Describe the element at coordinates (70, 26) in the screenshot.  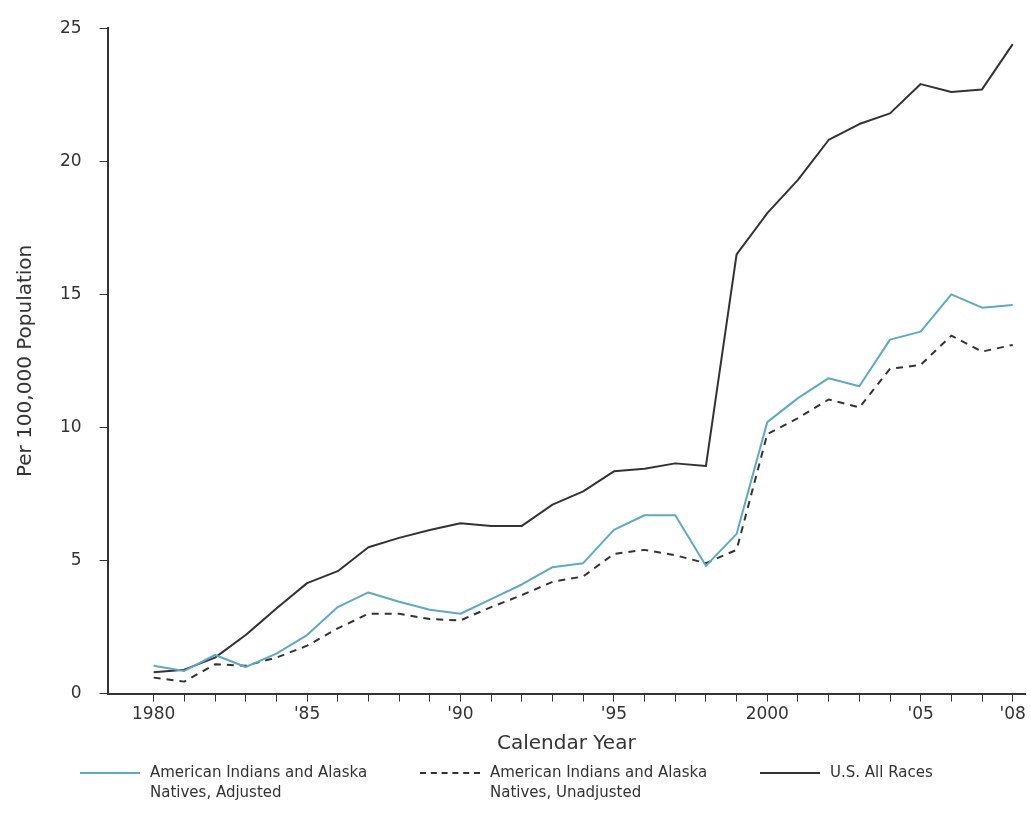
I see `y-tick-label: 25` at that location.